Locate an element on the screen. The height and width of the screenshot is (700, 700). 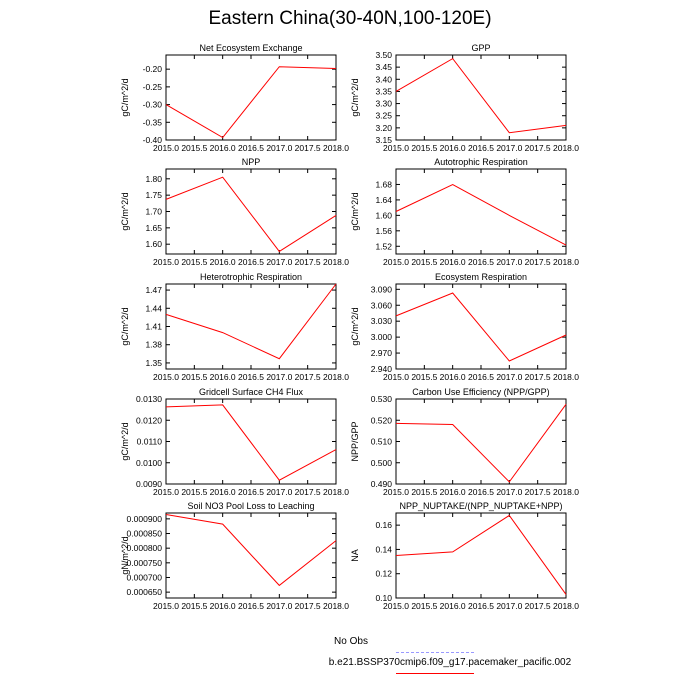
y-tick-label: 1.38 is located at coordinates (153, 345).